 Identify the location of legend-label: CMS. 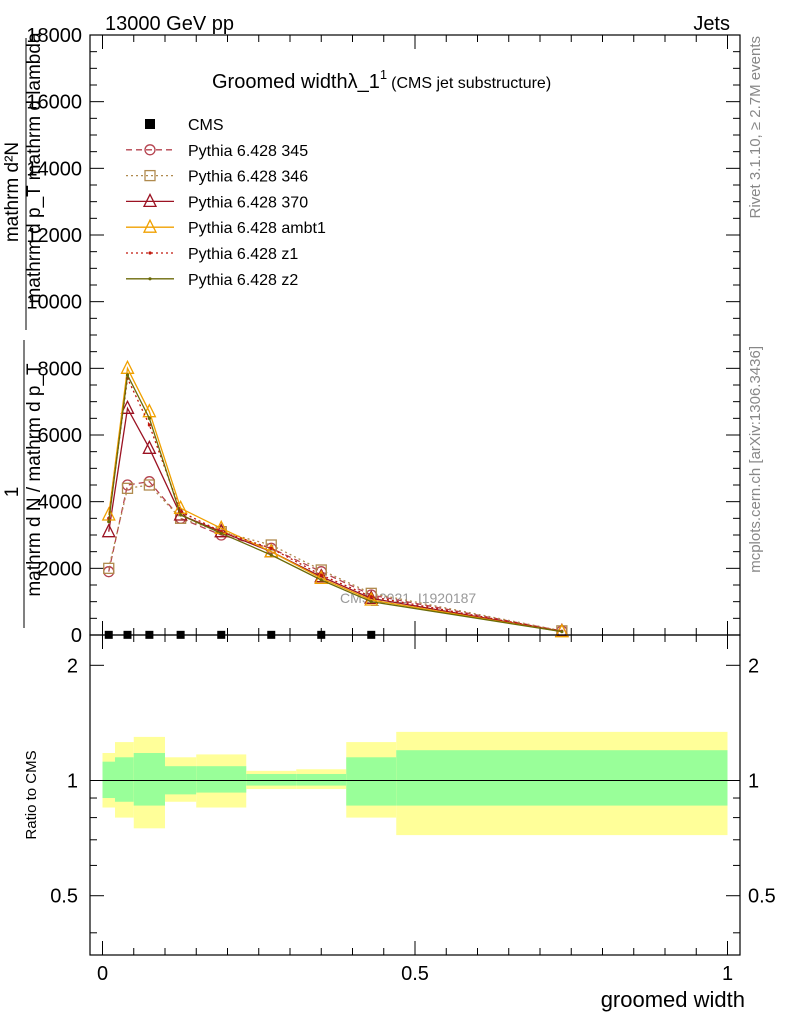
(206, 125).